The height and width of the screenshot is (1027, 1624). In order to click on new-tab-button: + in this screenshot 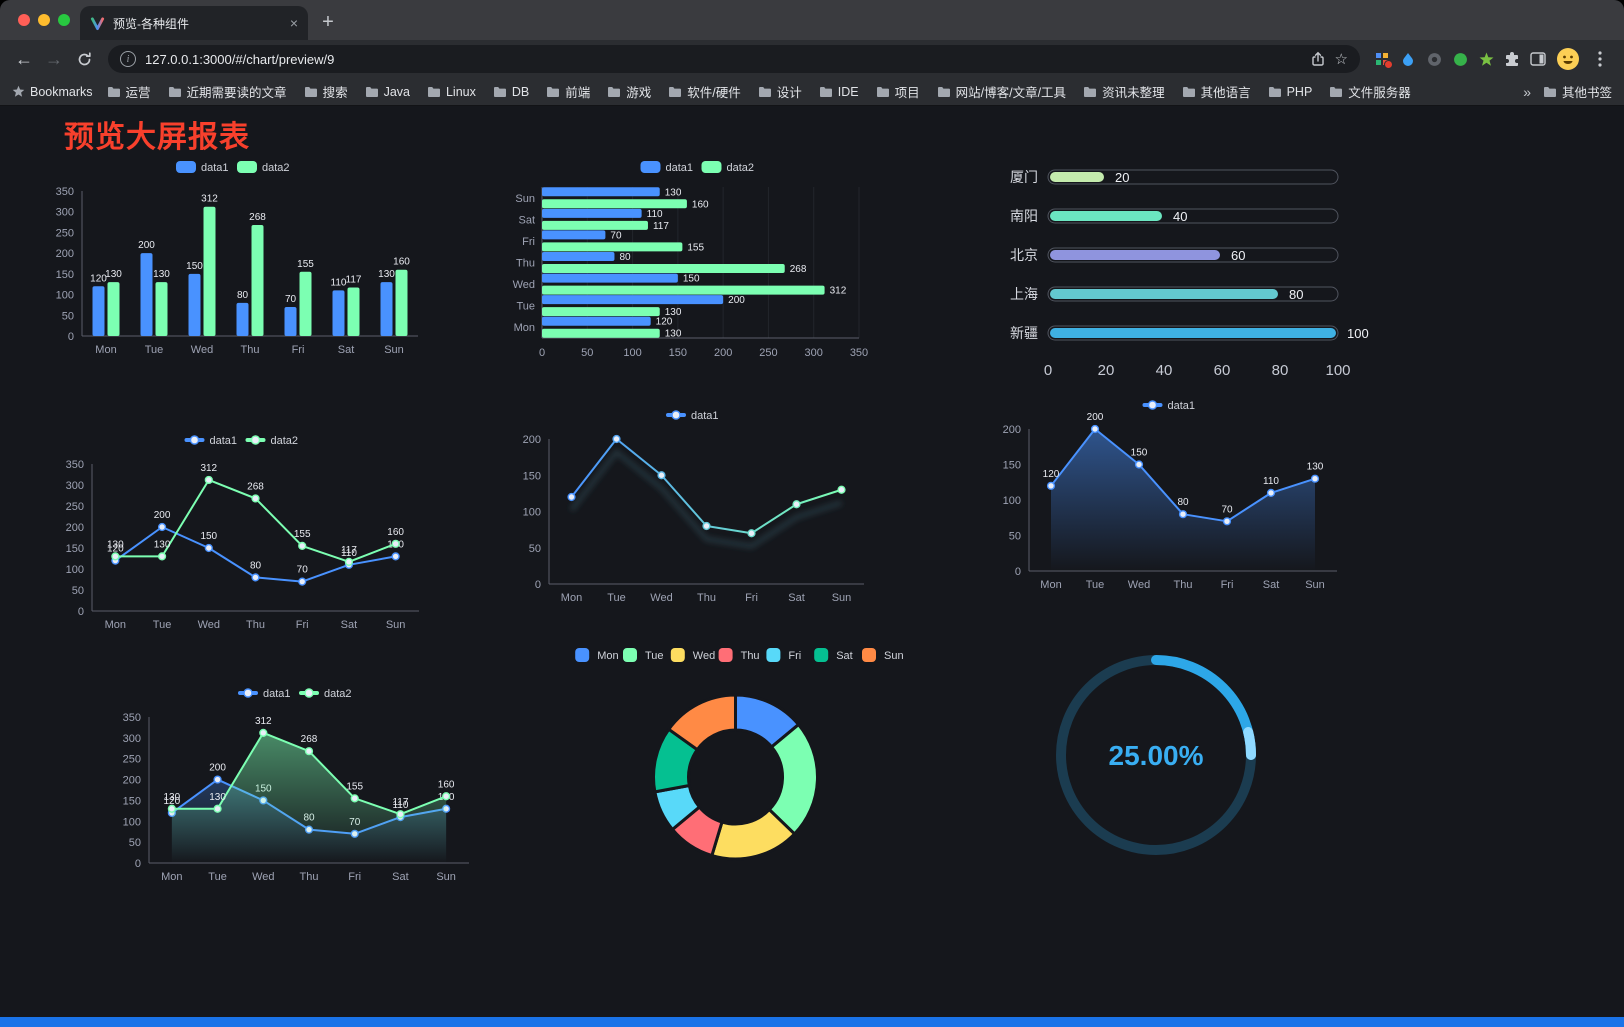, I will do `click(328, 21)`.